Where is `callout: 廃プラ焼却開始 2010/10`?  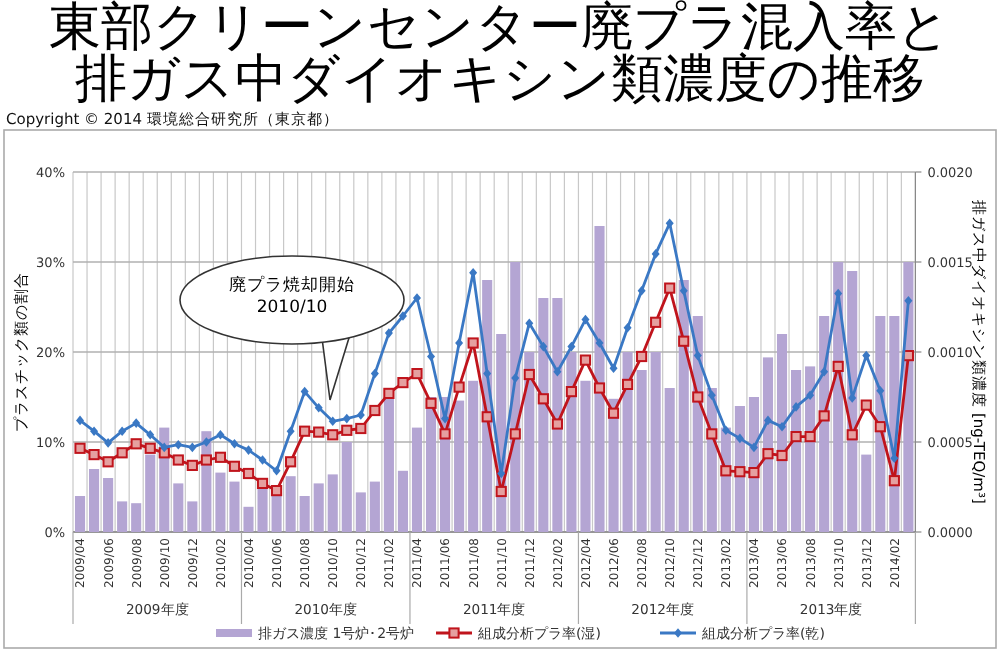 callout: 廃プラ焼却開始 2010/10 is located at coordinates (292, 328).